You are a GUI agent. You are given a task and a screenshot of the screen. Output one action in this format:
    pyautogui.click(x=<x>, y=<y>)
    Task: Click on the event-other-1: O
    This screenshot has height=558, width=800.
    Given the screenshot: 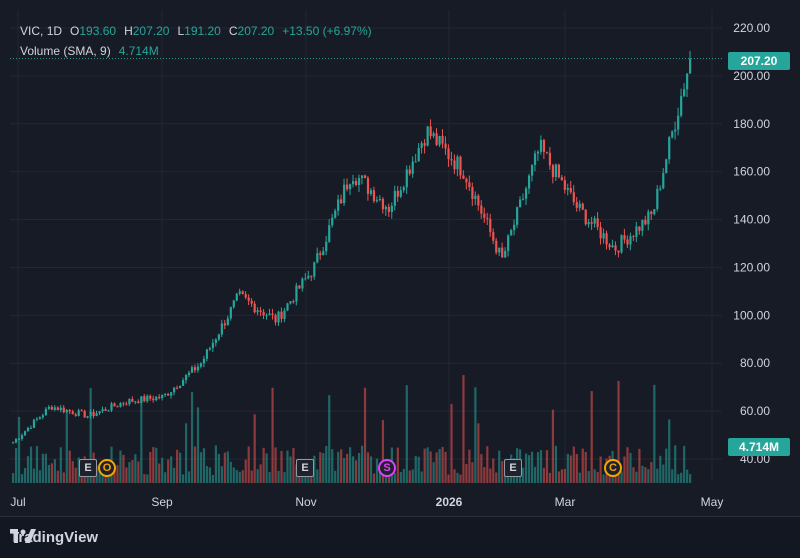 What is the action you would take?
    pyautogui.click(x=107, y=468)
    